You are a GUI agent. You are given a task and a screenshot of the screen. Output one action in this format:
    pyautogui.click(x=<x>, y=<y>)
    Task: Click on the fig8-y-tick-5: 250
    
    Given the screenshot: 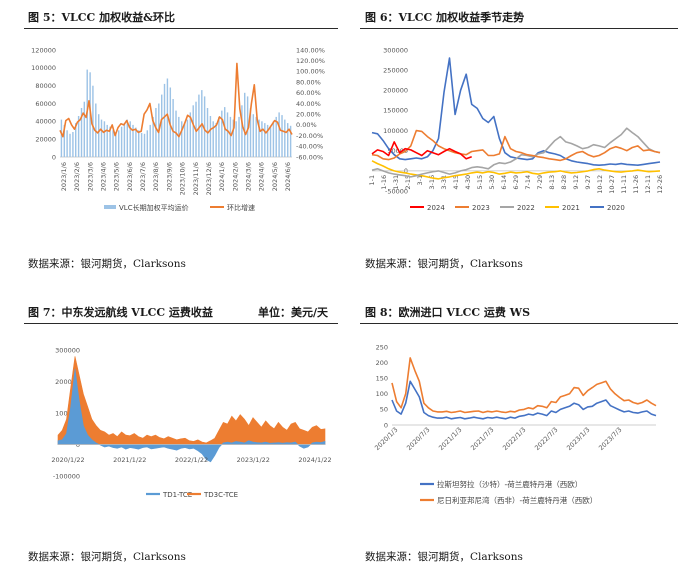 What is the action you would take?
    pyautogui.click(x=382, y=347)
    